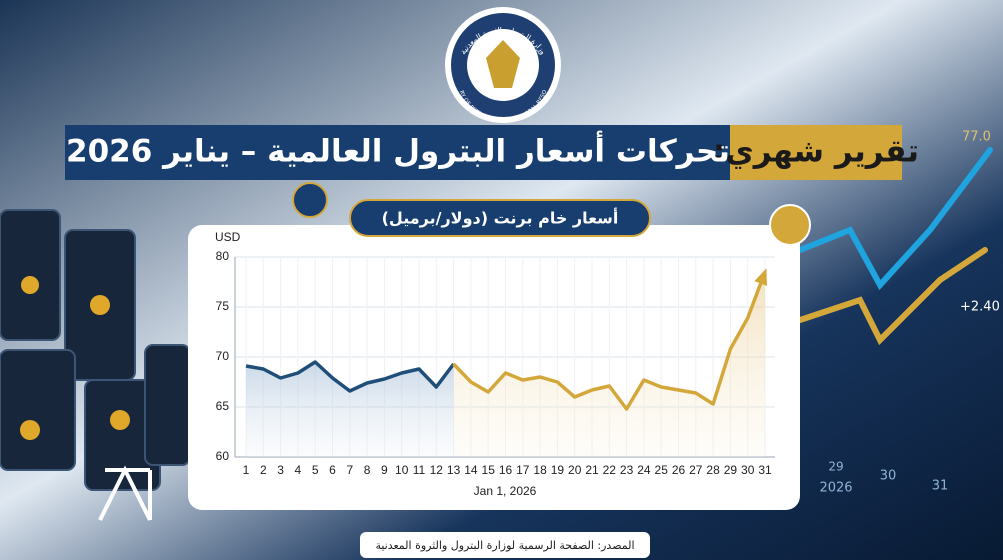 The width and height of the screenshot is (1003, 560). Describe the element at coordinates (223, 456) in the screenshot. I see `y-tick-label: 60` at that location.